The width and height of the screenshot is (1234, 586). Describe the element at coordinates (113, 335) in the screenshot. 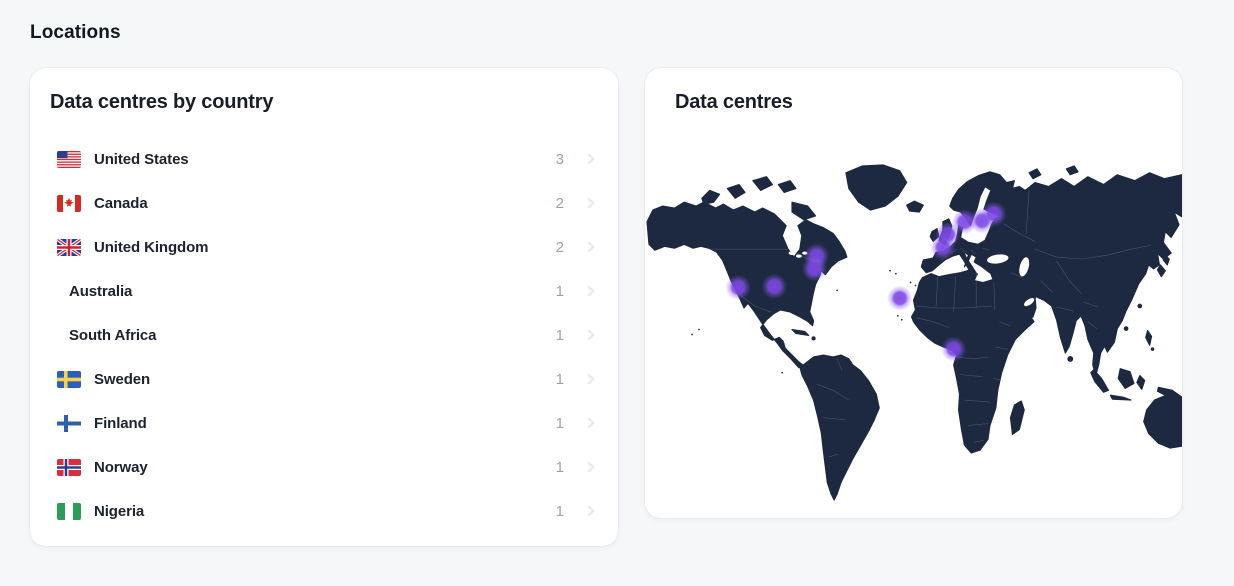

I see `country-label: South Africa` at that location.